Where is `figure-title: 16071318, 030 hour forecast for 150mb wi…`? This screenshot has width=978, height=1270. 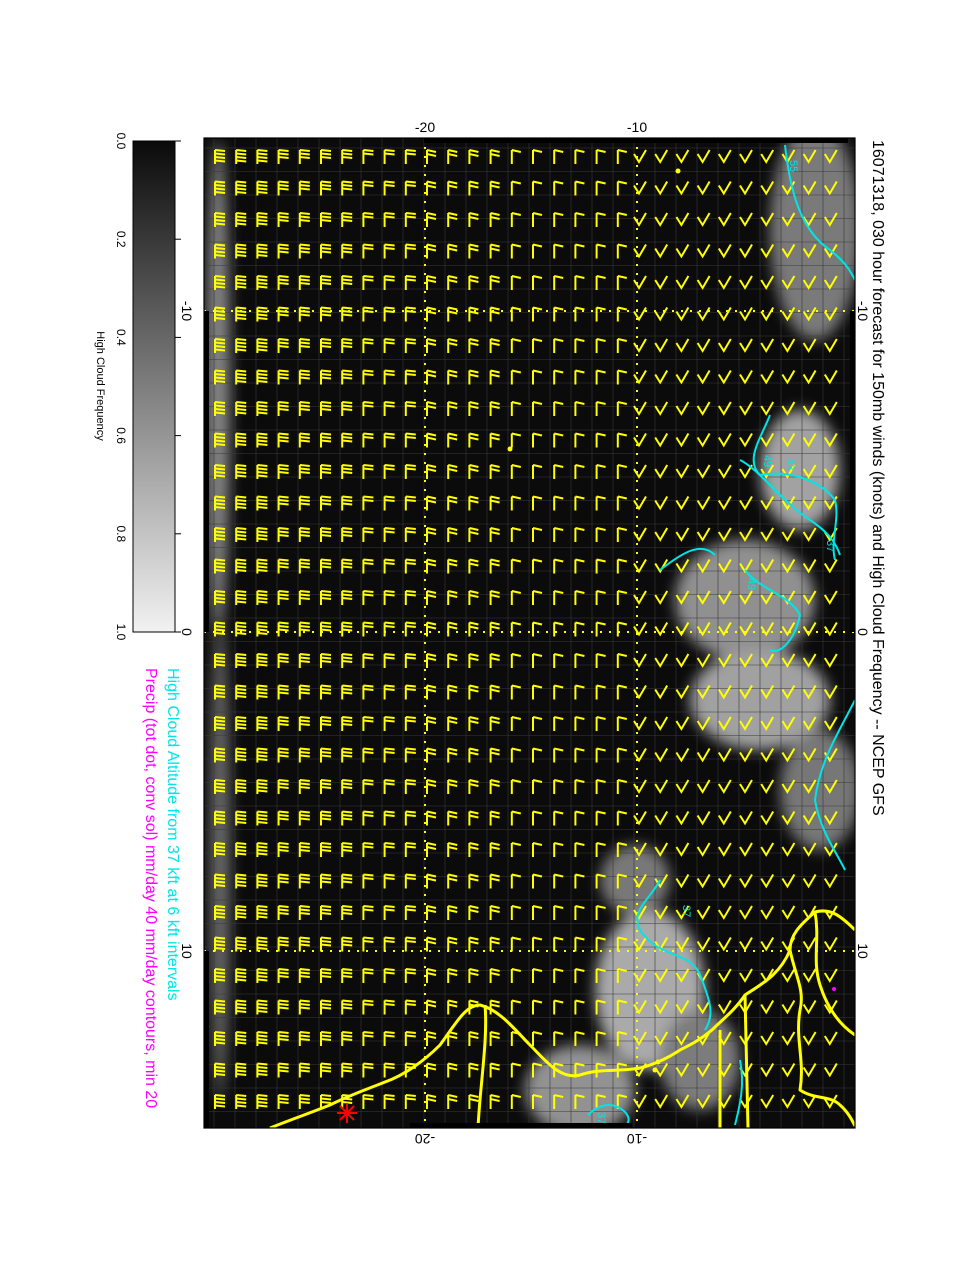 figure-title: 16071318, 030 hour forecast for 150mb wi… is located at coordinates (877, 478).